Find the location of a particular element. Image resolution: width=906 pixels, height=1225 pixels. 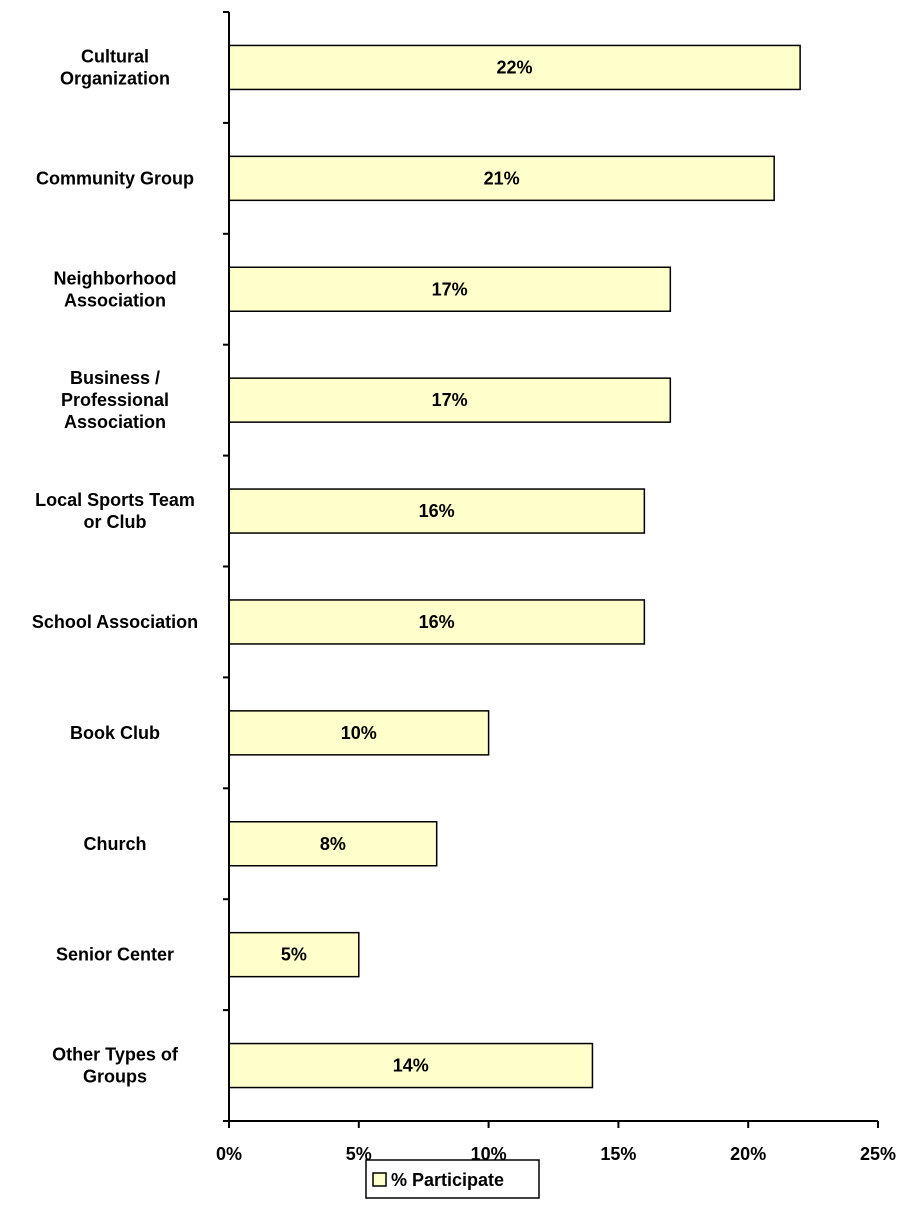

category-label-line: Local Sports Team is located at coordinates (115, 500).